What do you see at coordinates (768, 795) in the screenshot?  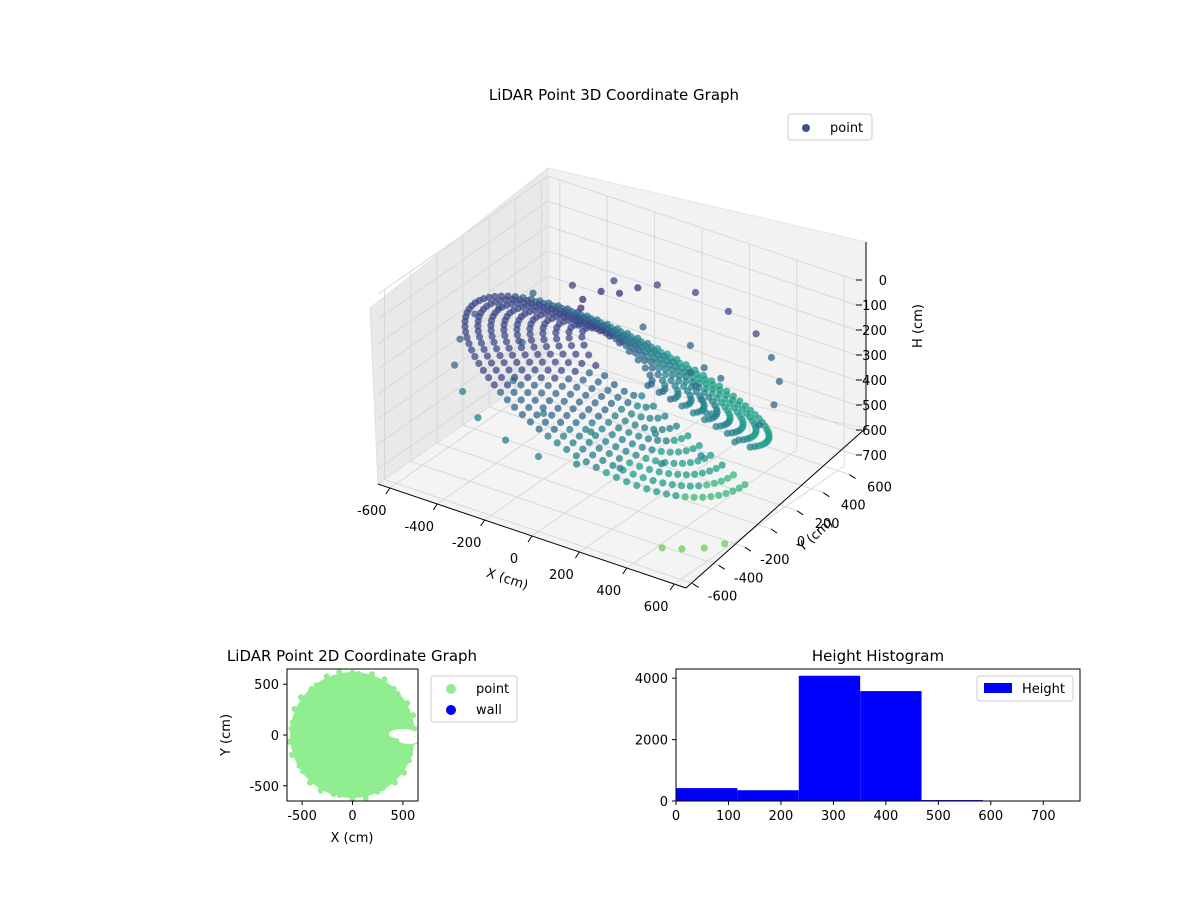 I see `histogram-bar` at bounding box center [768, 795].